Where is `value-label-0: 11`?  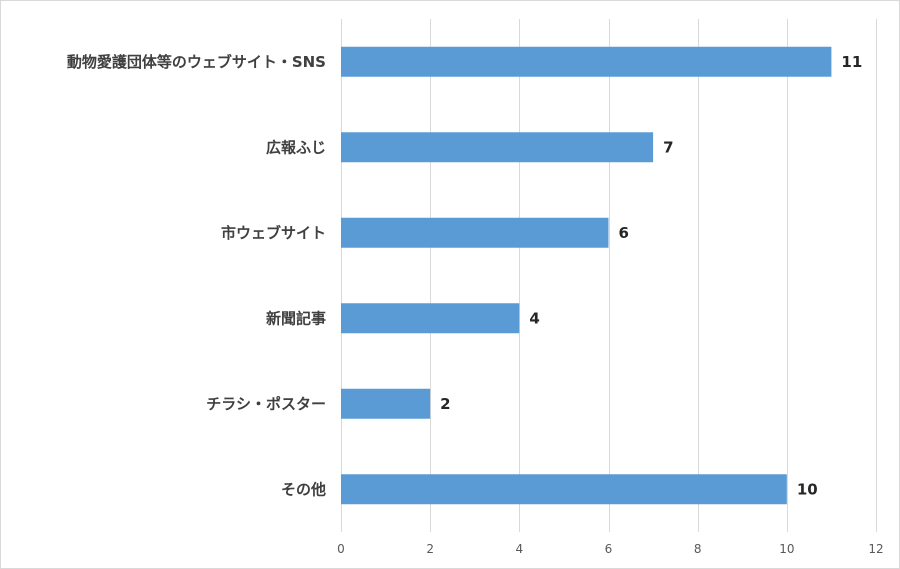
value-label-0: 11 is located at coordinates (851, 62).